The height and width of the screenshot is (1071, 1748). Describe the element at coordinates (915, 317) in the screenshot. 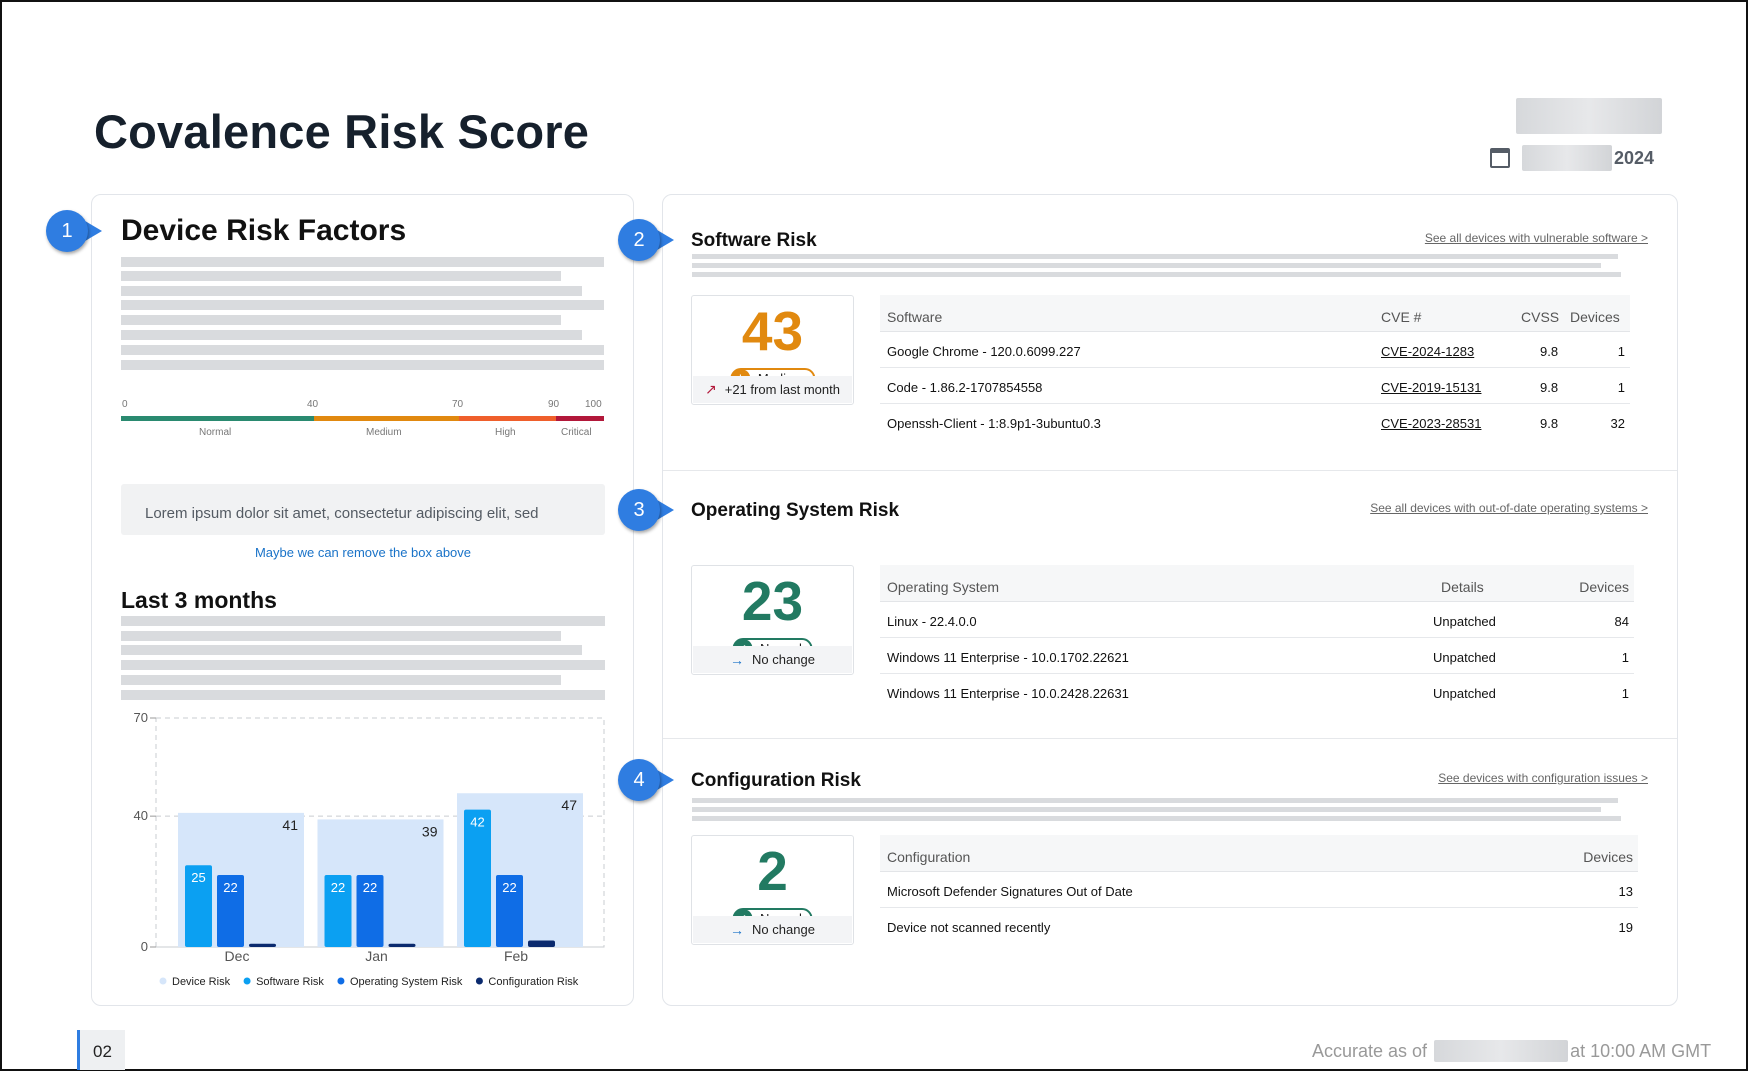

I see `column-header: Software` at that location.